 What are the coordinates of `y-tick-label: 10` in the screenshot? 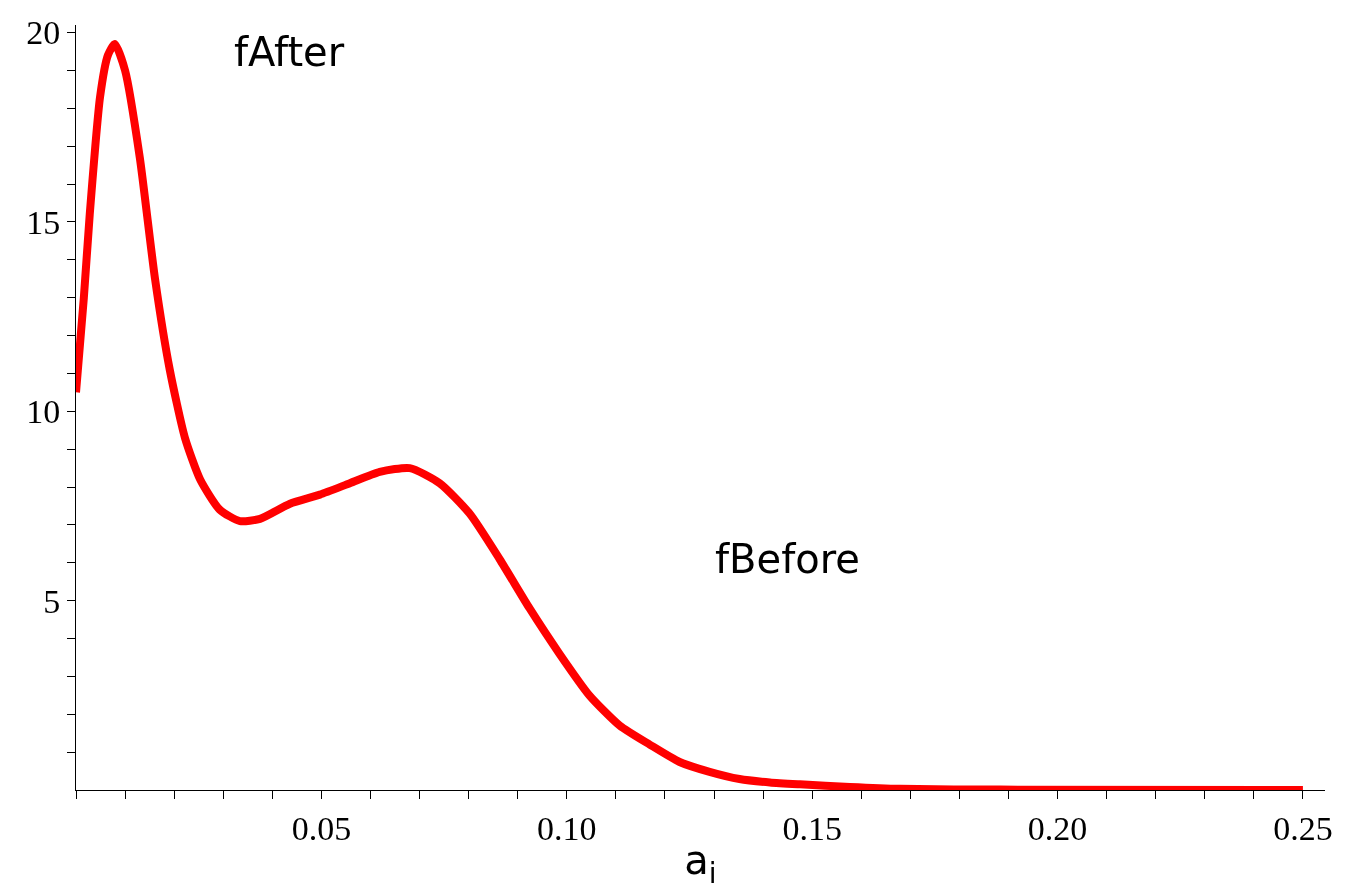 It's located at (43, 412).